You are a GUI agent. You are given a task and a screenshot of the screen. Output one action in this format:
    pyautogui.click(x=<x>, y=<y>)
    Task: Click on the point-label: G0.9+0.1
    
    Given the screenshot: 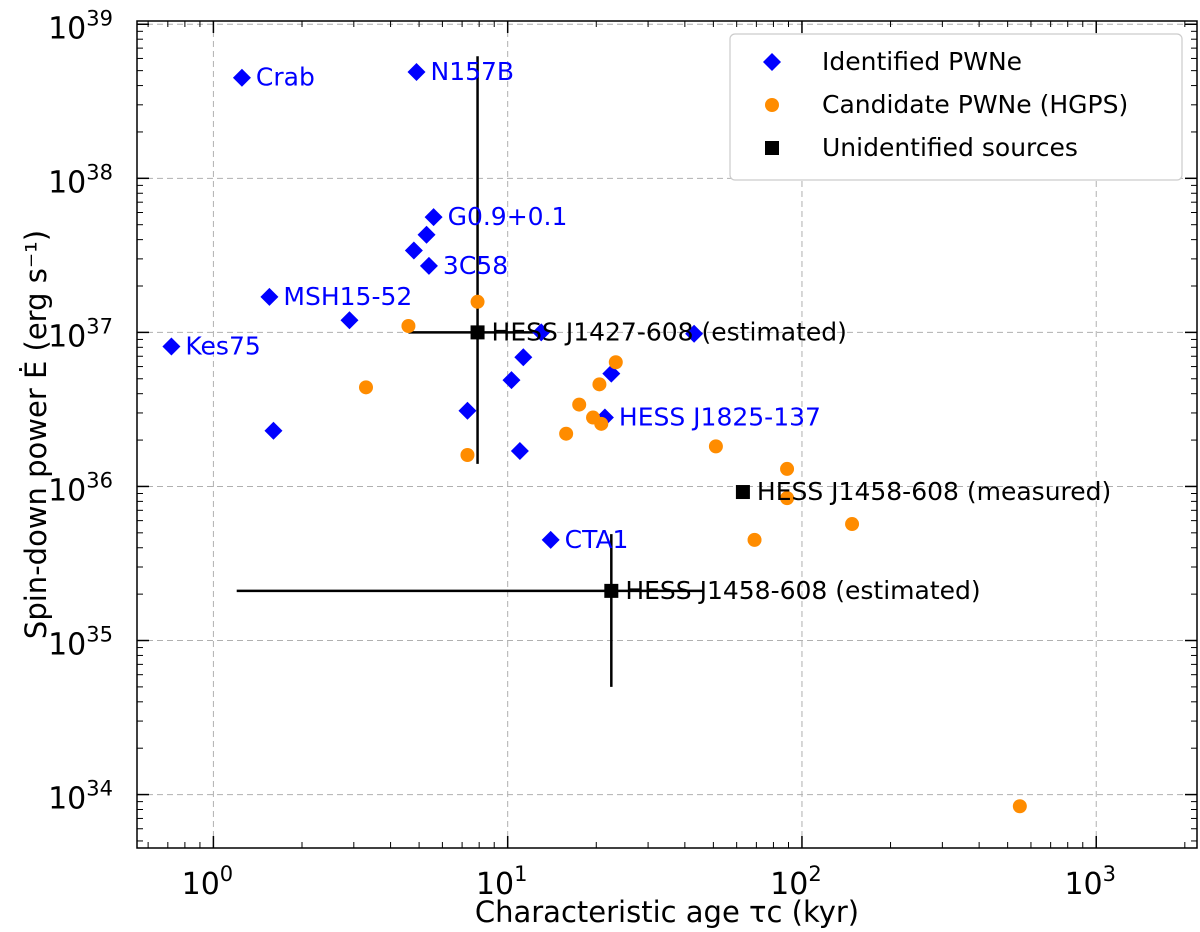 What is the action you would take?
    pyautogui.click(x=508, y=216)
    